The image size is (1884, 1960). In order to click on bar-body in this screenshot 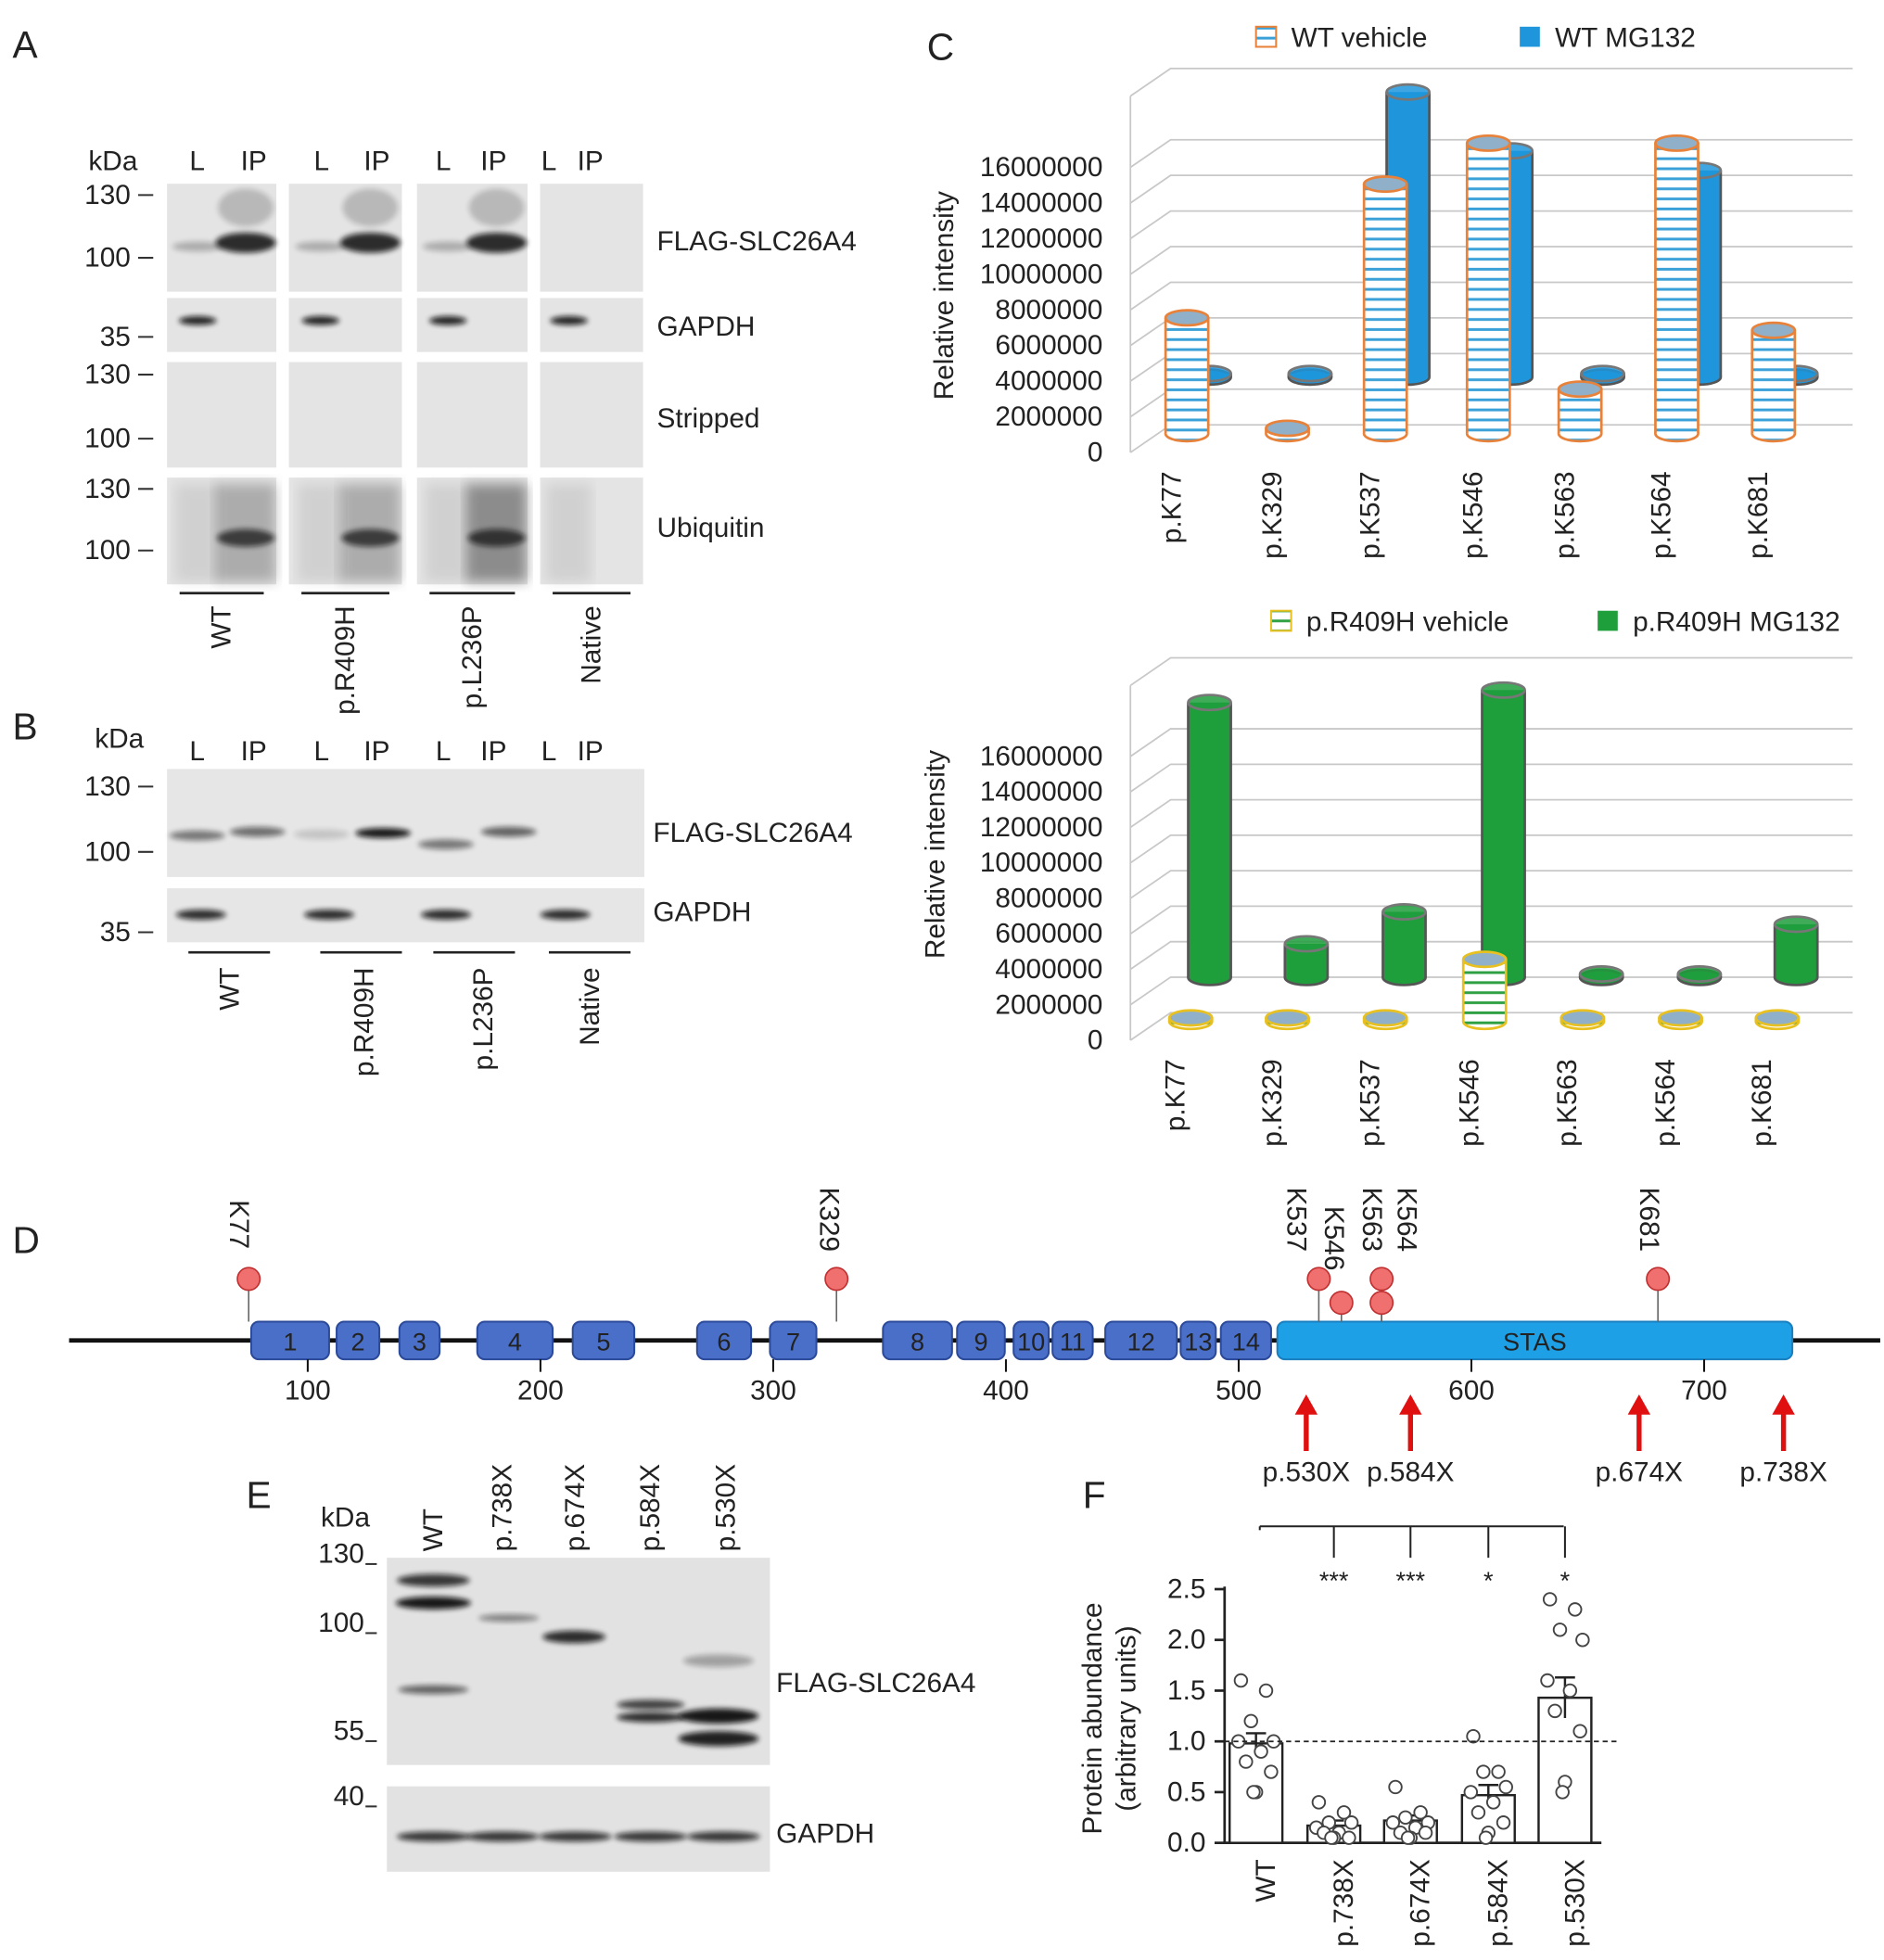, I will do `click(1503, 834)`.